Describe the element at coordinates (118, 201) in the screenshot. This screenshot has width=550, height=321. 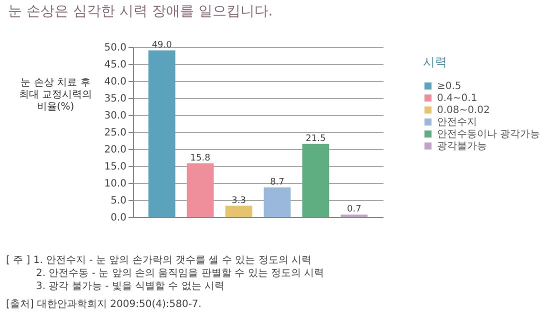
I see `y-tick-label: 5.0` at that location.